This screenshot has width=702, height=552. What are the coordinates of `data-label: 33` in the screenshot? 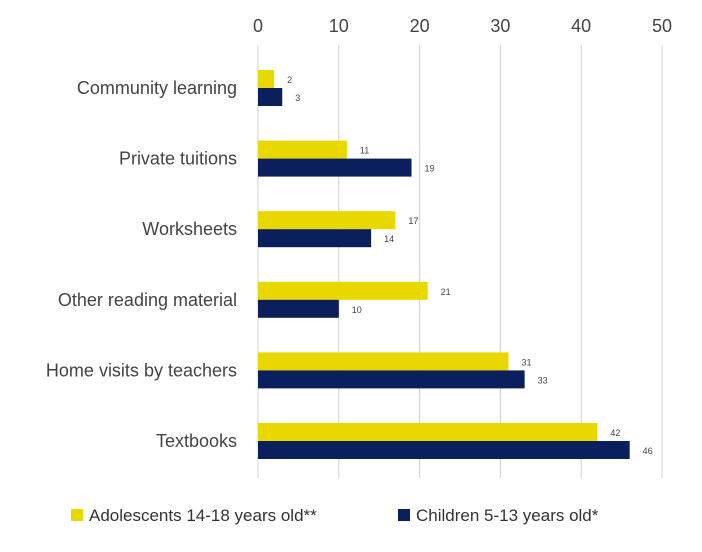 It's located at (543, 380).